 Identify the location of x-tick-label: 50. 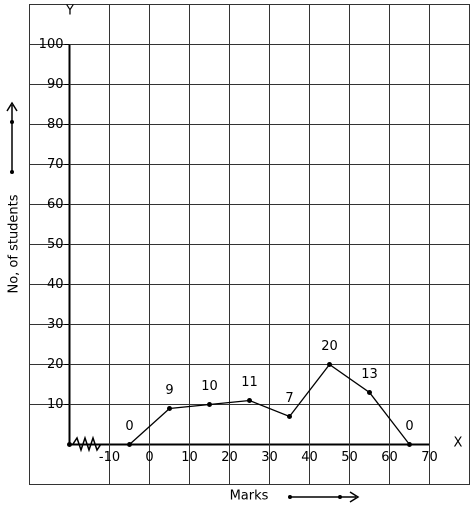
(349, 457).